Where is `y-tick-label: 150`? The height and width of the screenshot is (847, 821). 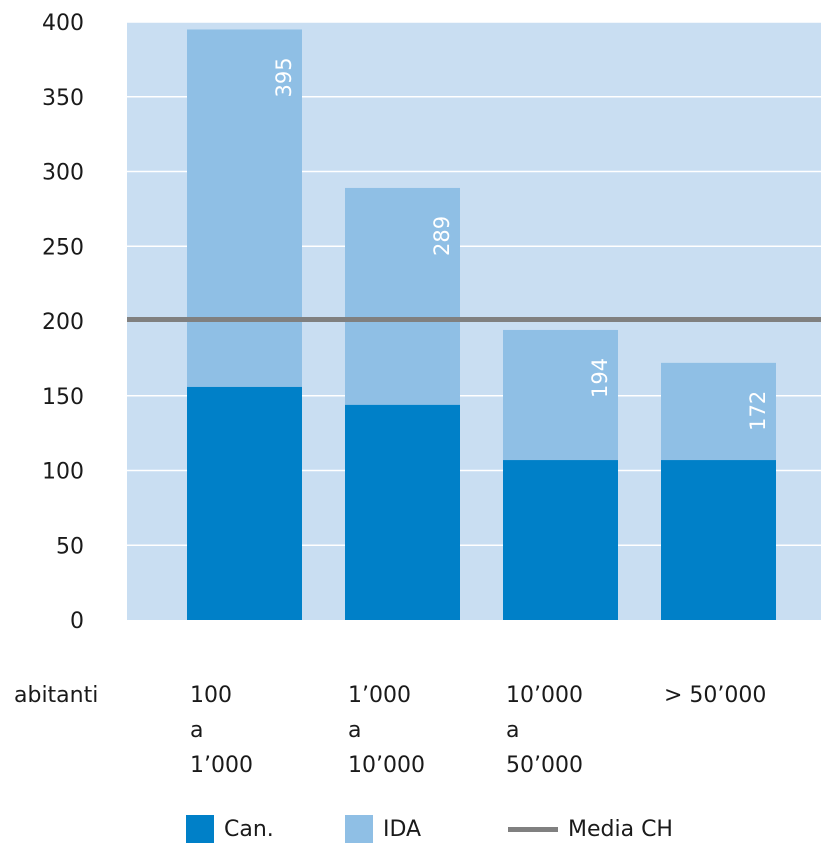 y-tick-label: 150 is located at coordinates (63, 397).